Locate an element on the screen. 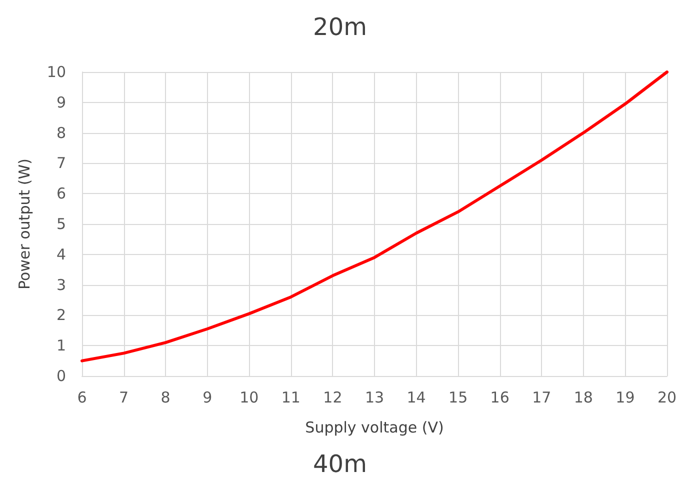 The height and width of the screenshot is (481, 680). y-tick-label: 6 is located at coordinates (61, 193).